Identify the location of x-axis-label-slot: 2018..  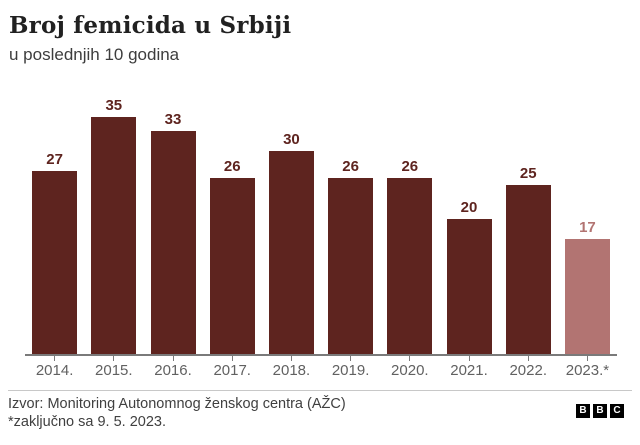
(291, 367).